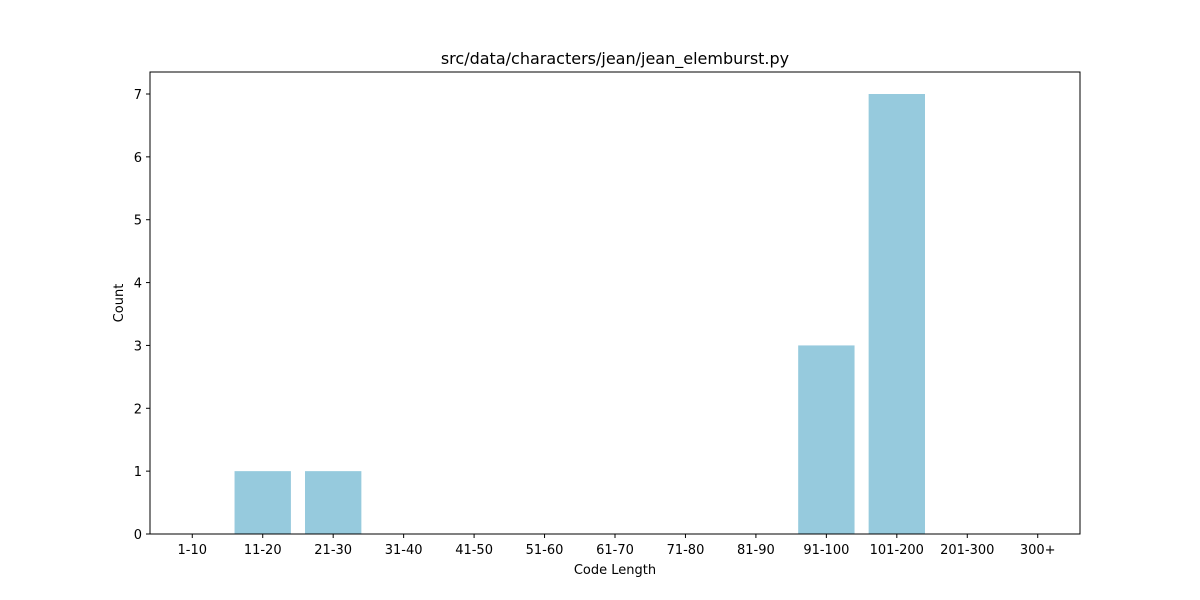  I want to click on y-tick-label: 1, so click(138, 472).